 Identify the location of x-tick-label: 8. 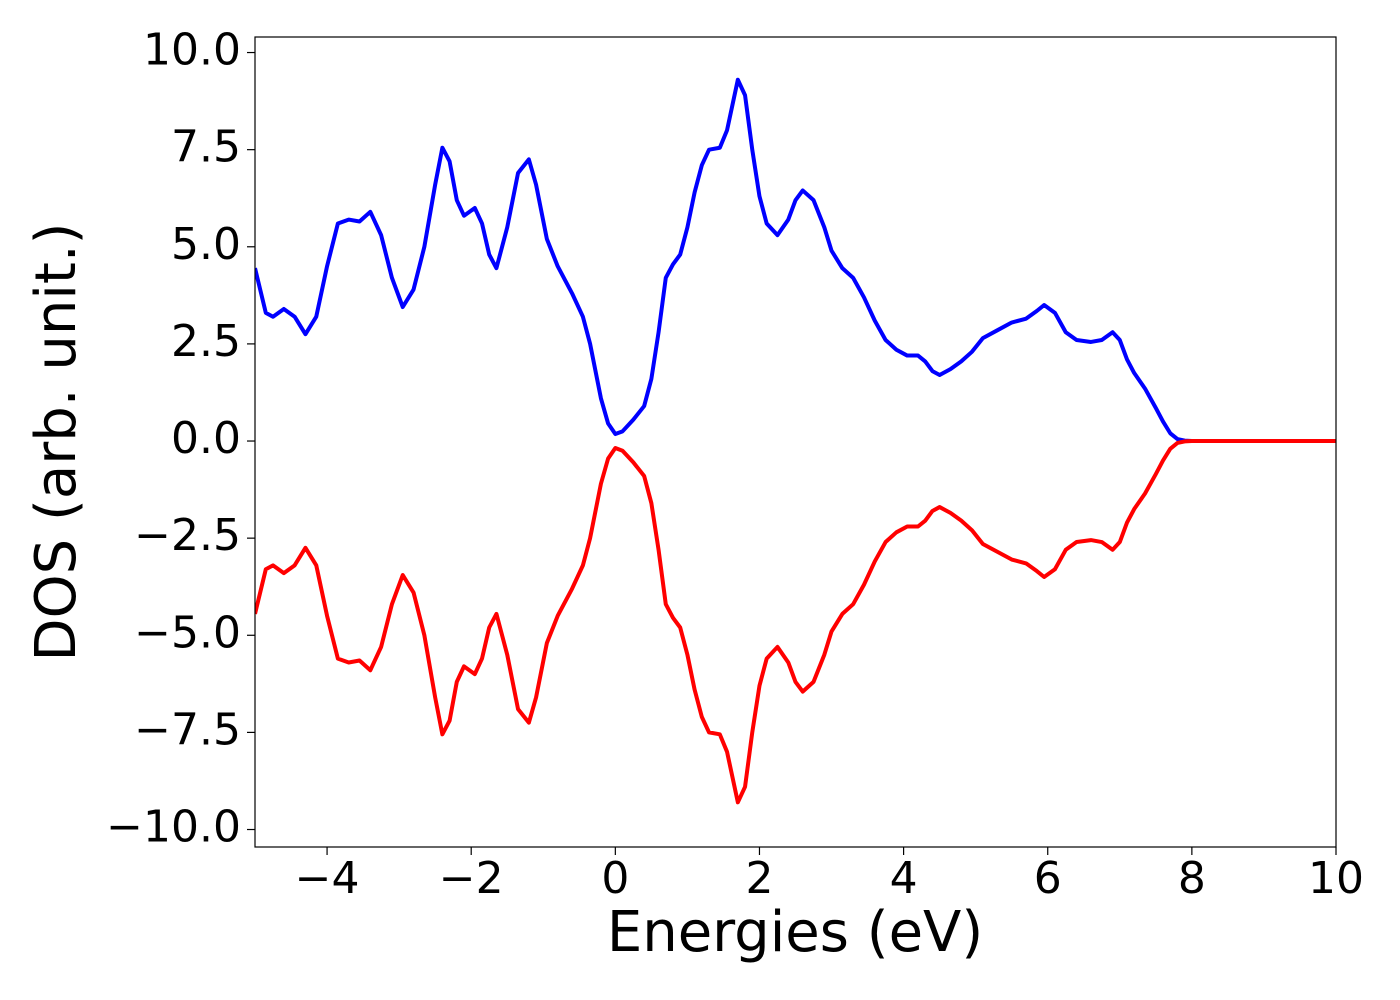
(1192, 878).